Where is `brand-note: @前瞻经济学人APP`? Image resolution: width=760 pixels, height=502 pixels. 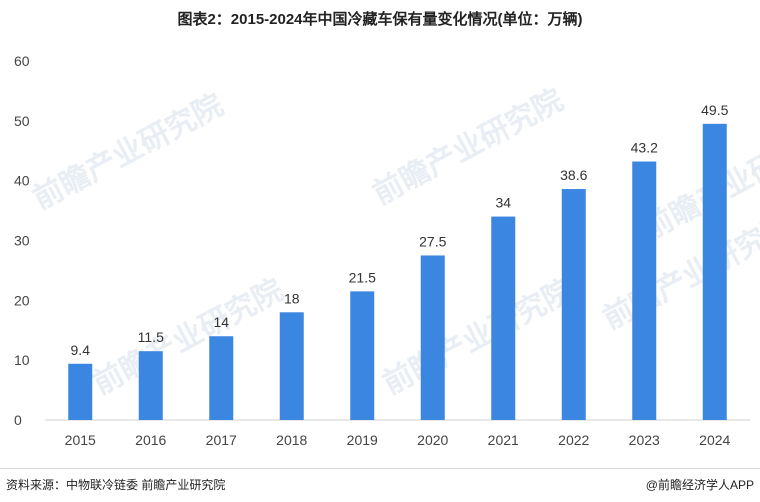 brand-note: @前瞻经济学人APP is located at coordinates (699, 485).